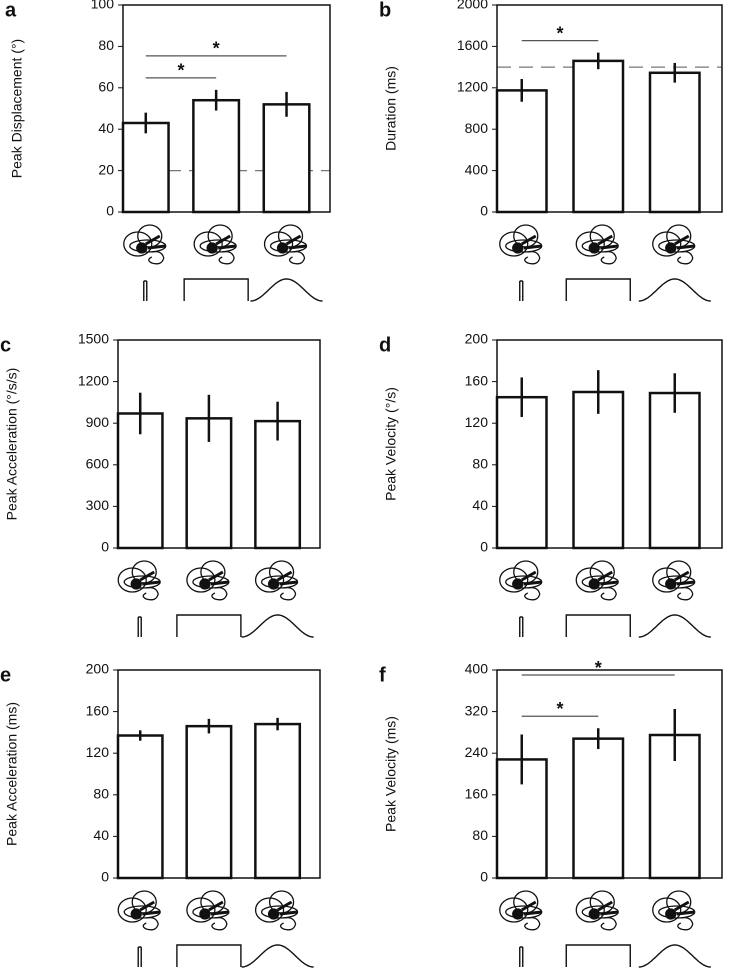  I want to click on panel-label: a, so click(11, 10).